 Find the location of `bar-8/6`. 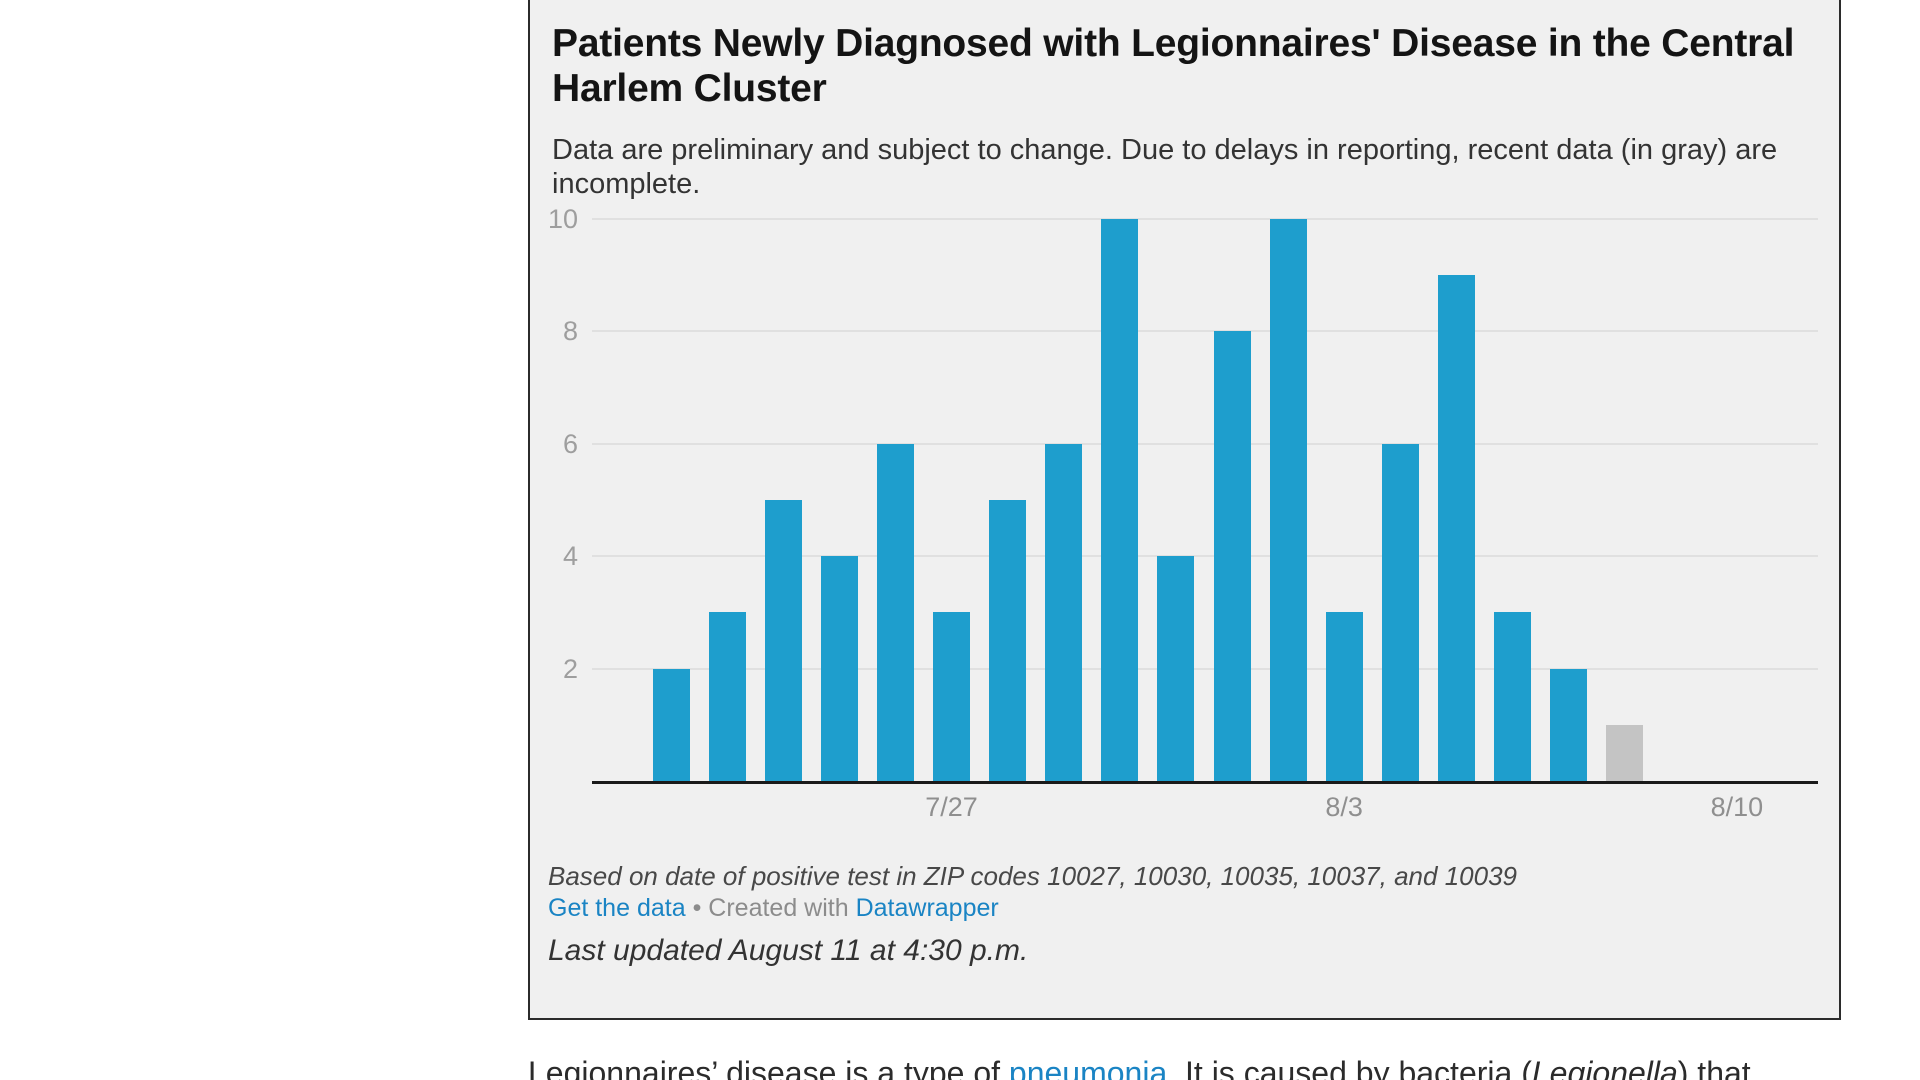

bar-8/6 is located at coordinates (1512, 696).